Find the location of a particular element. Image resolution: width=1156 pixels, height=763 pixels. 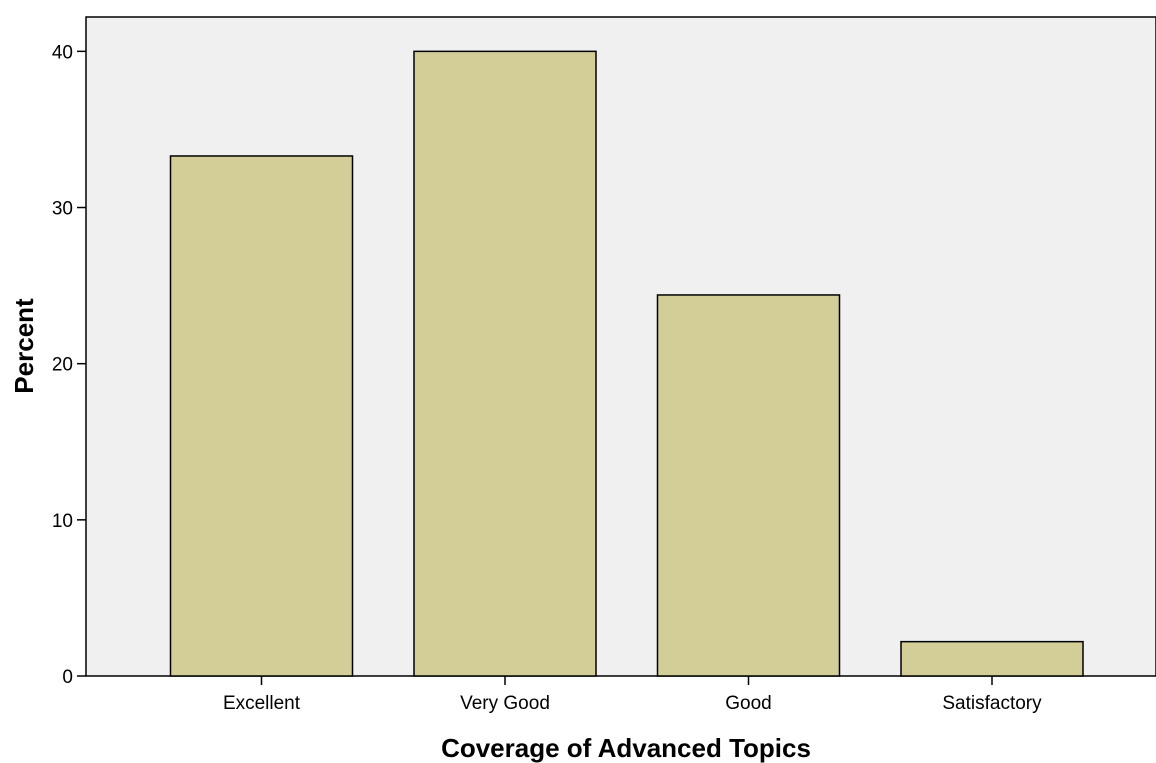

x-axis-title: Coverage of Advanced Topics is located at coordinates (626, 748).